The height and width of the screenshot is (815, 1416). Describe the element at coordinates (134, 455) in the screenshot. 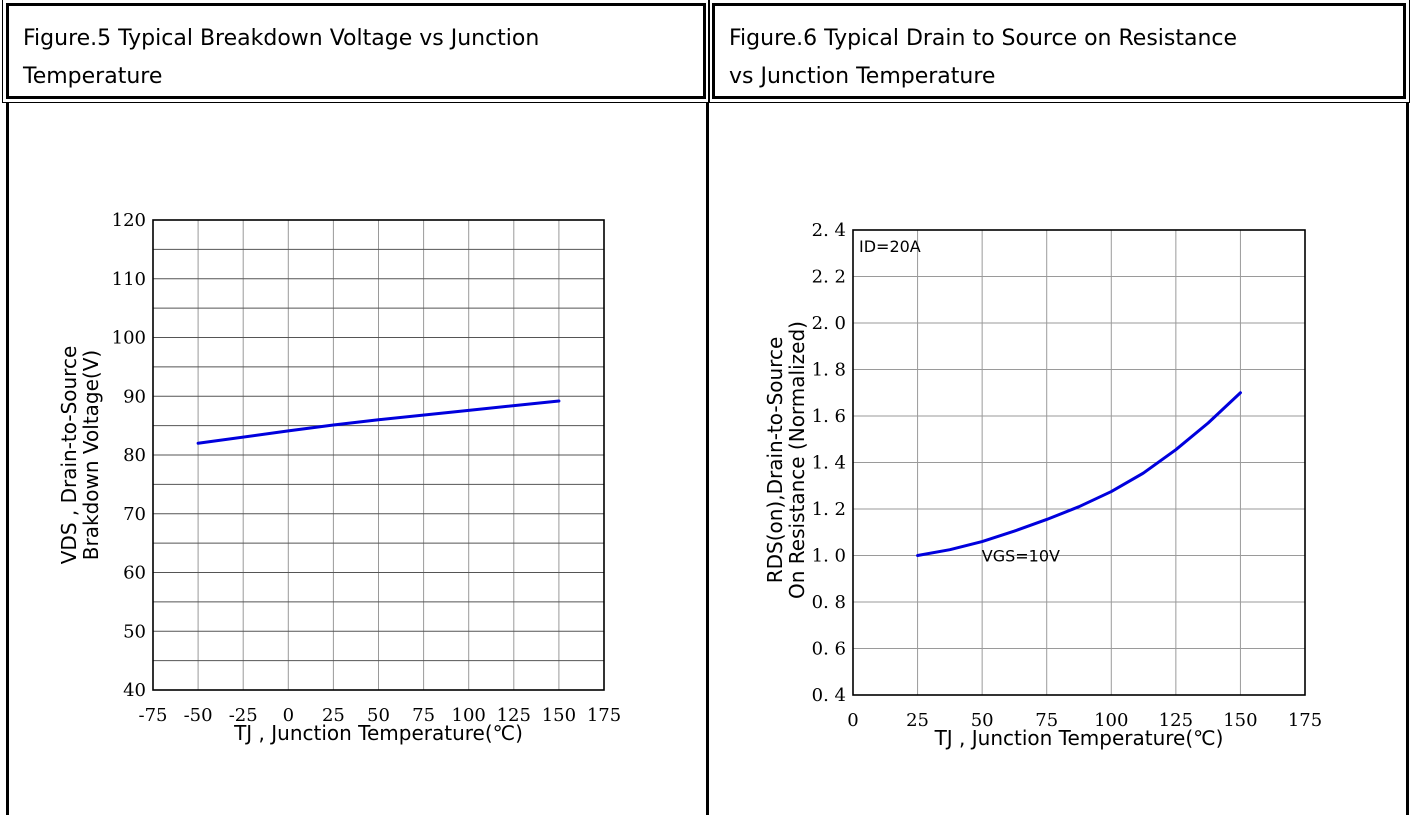

I see `y-tick-label: 80` at that location.